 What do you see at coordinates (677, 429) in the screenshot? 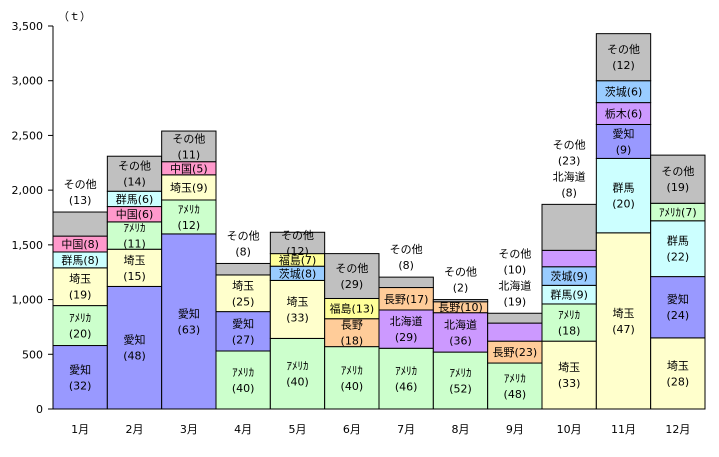
I see `x-tick-label-12: 12月` at bounding box center [677, 429].